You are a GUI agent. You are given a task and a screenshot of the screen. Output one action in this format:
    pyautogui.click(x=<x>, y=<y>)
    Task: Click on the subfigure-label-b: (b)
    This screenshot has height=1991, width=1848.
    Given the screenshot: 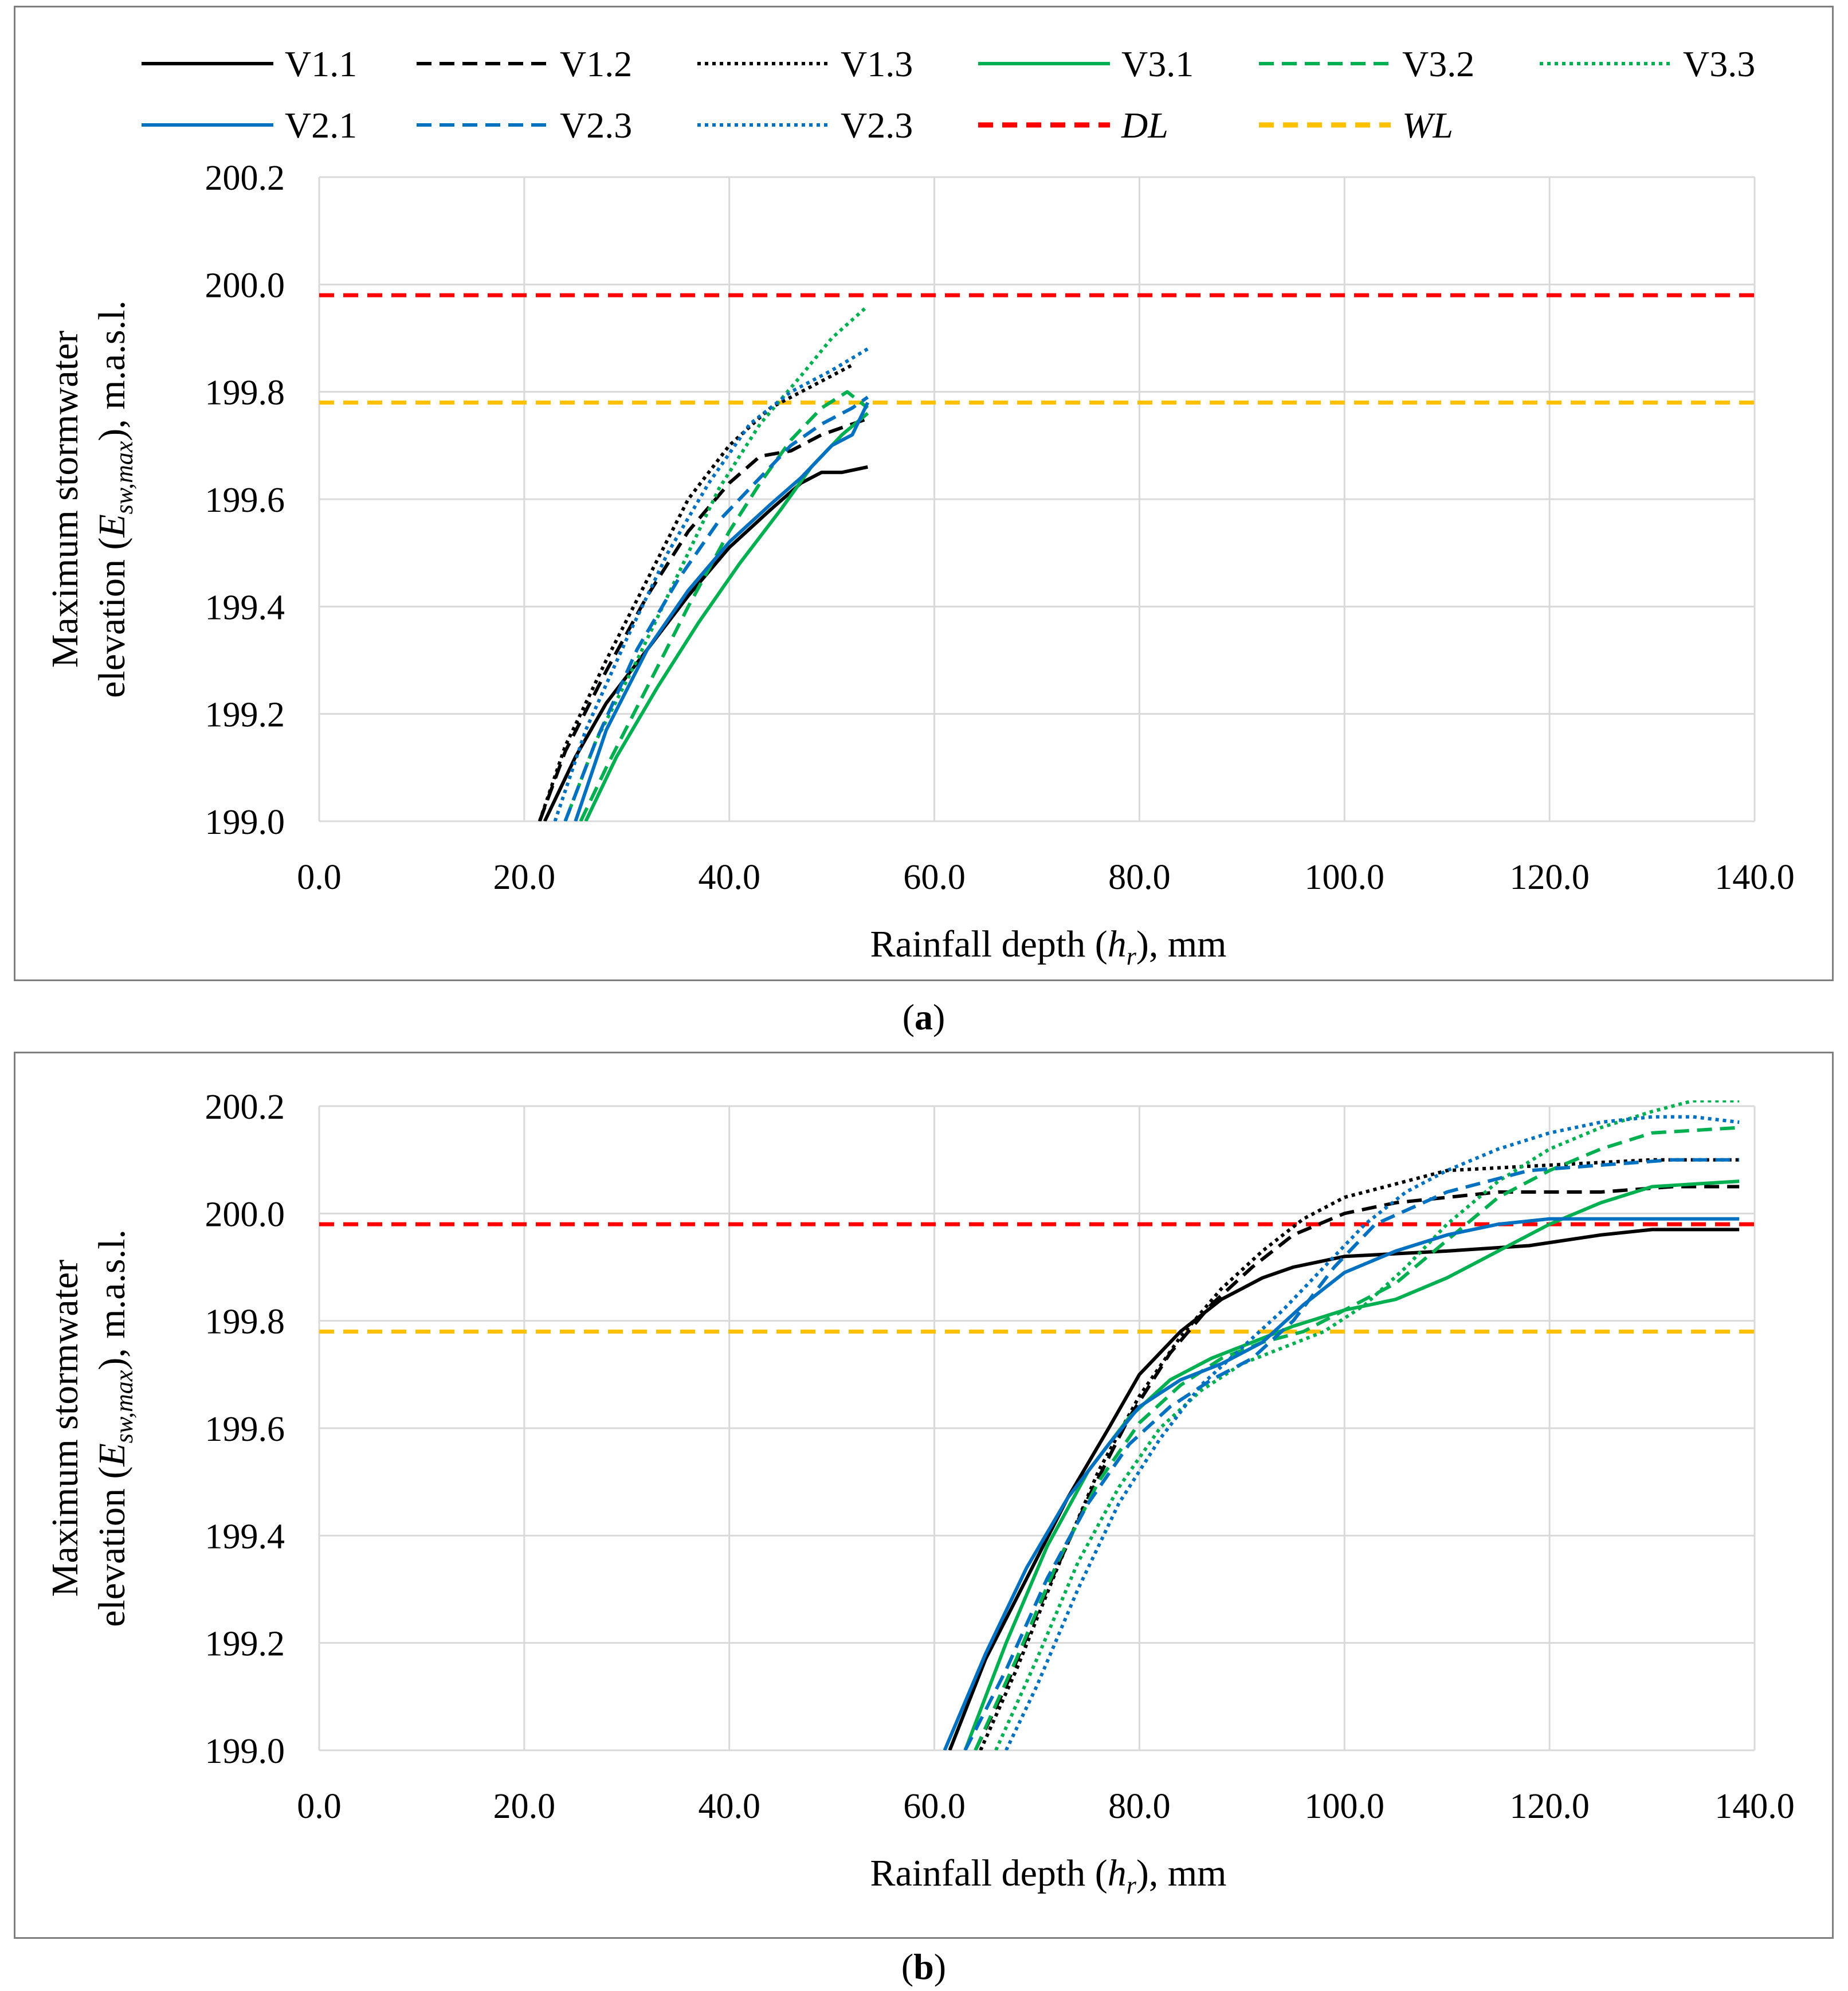 What is the action you would take?
    pyautogui.click(x=924, y=1966)
    